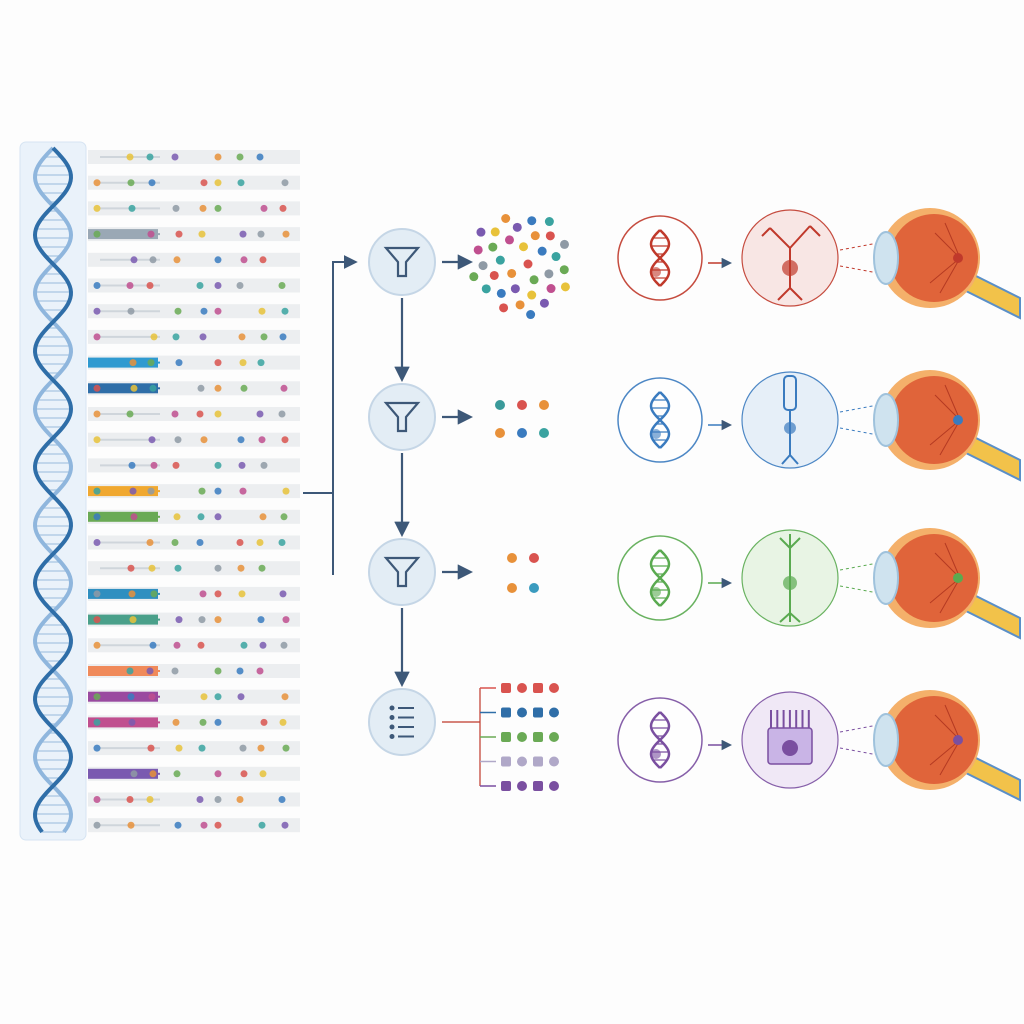 Image resolution: width=1024 pixels, height=1024 pixels. What do you see at coordinates (53, 490) in the screenshot?
I see `helix-strand` at bounding box center [53, 490].